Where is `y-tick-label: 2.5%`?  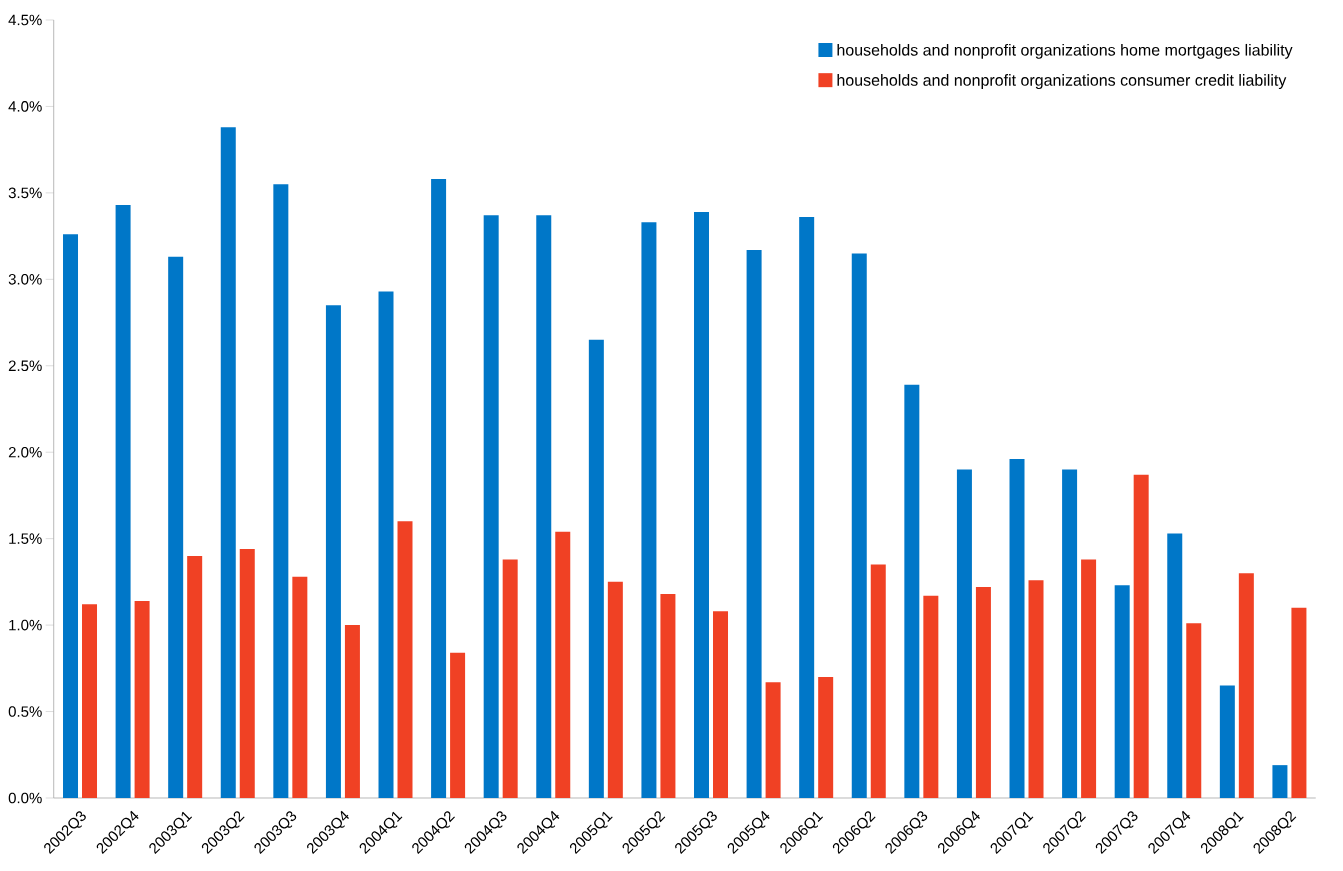
y-tick-label: 2.5% is located at coordinates (25, 366).